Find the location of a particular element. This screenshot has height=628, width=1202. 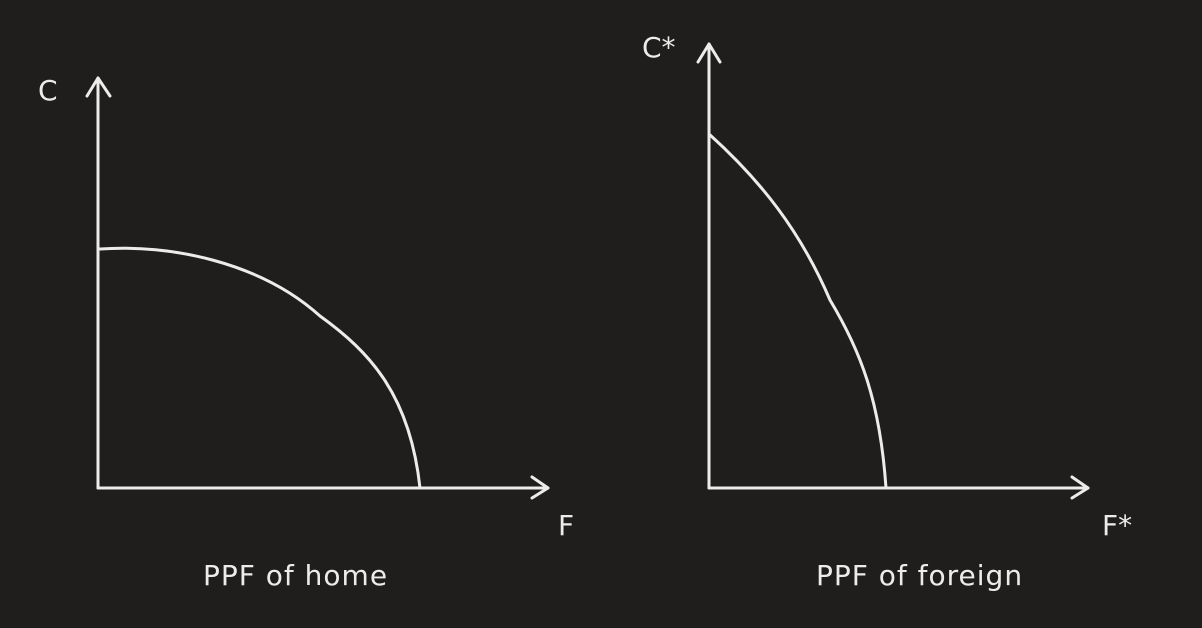

home-caption: PPF of home is located at coordinates (295, 575).